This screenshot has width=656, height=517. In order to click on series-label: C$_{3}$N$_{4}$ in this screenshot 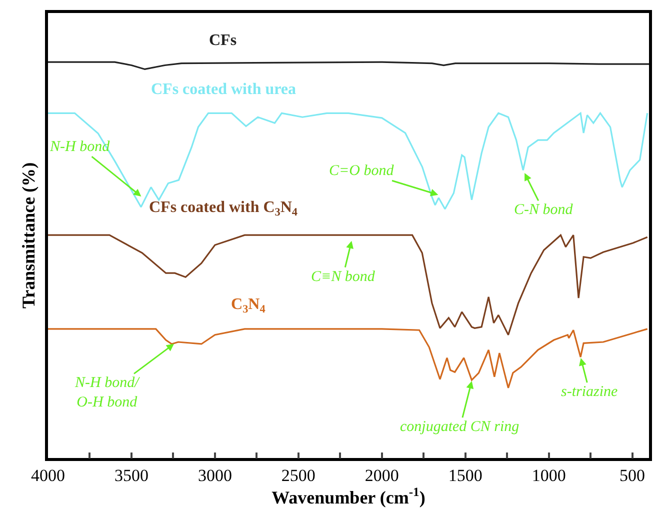, I will do `click(248, 306)`.